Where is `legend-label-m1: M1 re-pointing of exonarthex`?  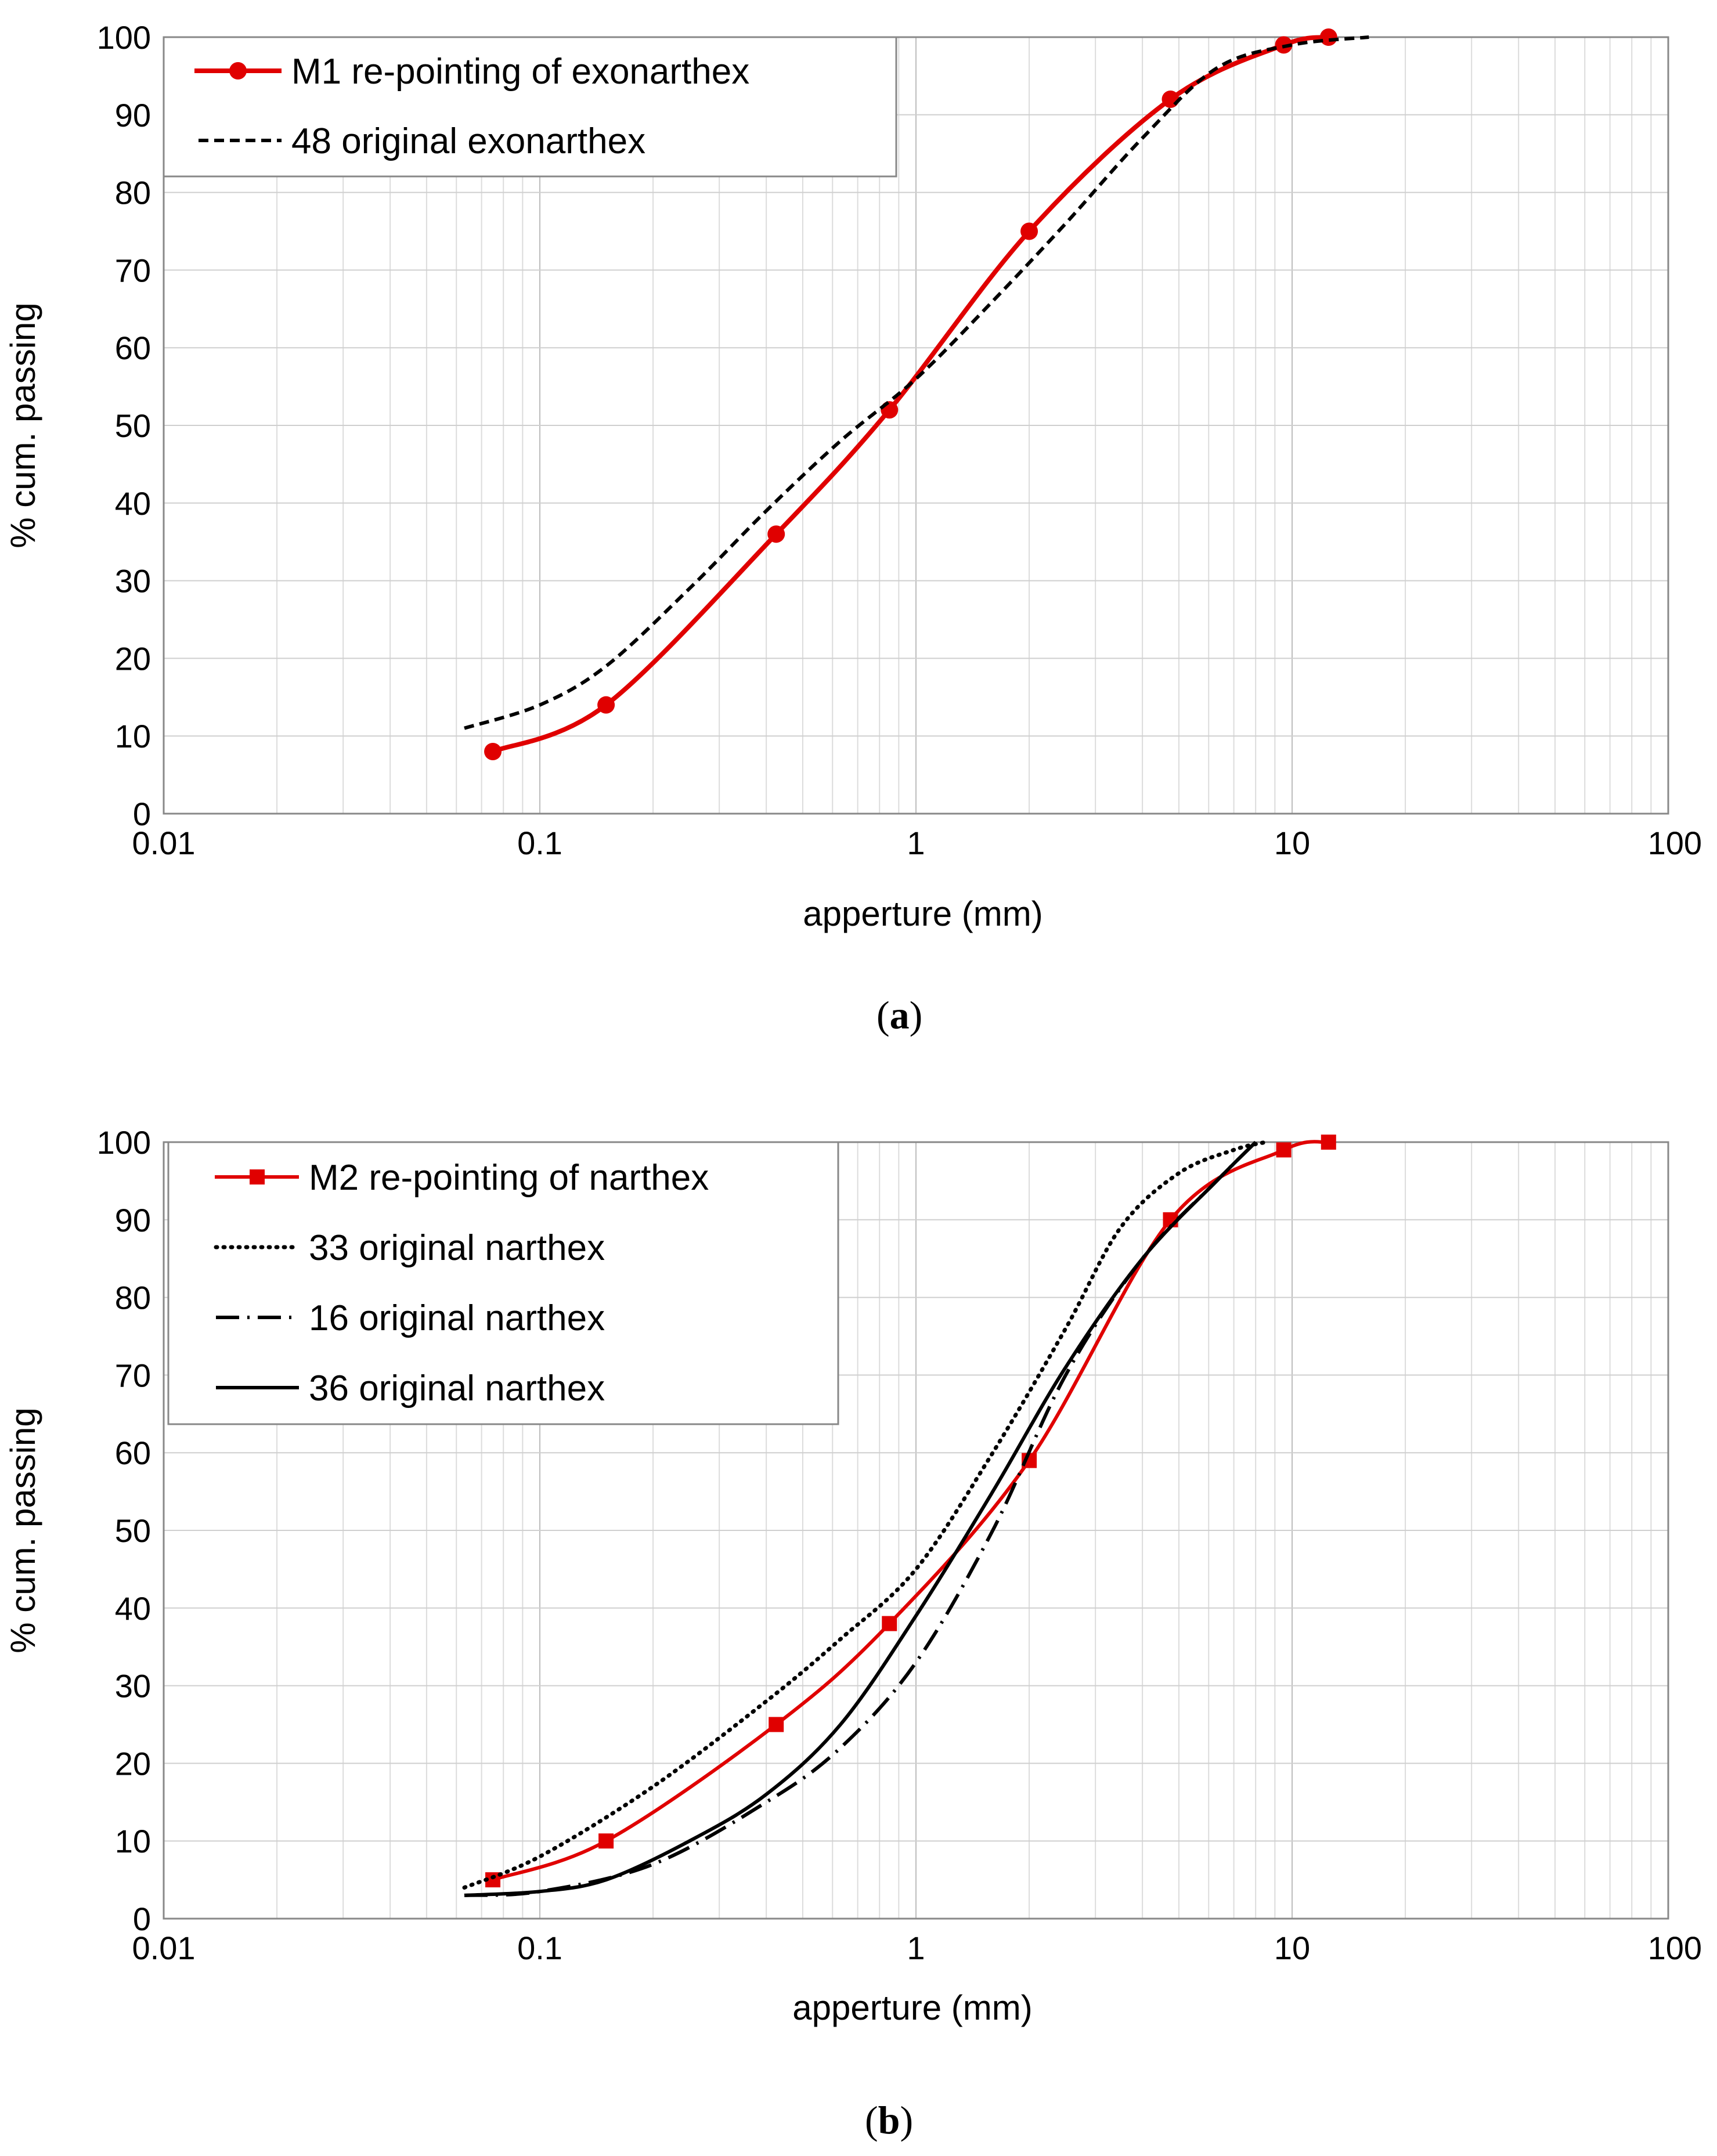 legend-label-m1: M1 re-pointing of exonarthex is located at coordinates (520, 72).